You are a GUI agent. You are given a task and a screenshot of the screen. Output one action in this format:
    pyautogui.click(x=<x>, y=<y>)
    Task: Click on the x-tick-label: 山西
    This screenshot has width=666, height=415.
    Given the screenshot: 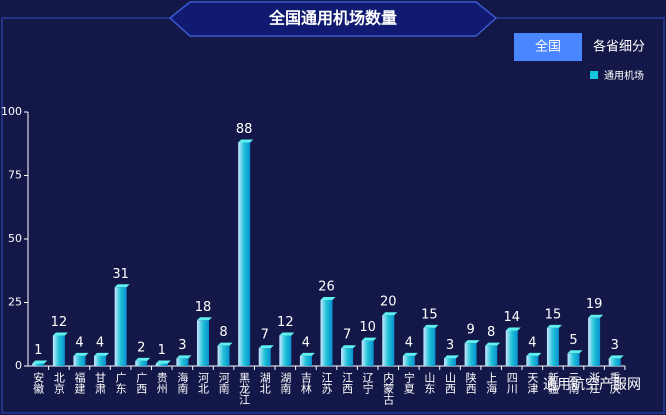 What is the action you would take?
    pyautogui.click(x=450, y=383)
    